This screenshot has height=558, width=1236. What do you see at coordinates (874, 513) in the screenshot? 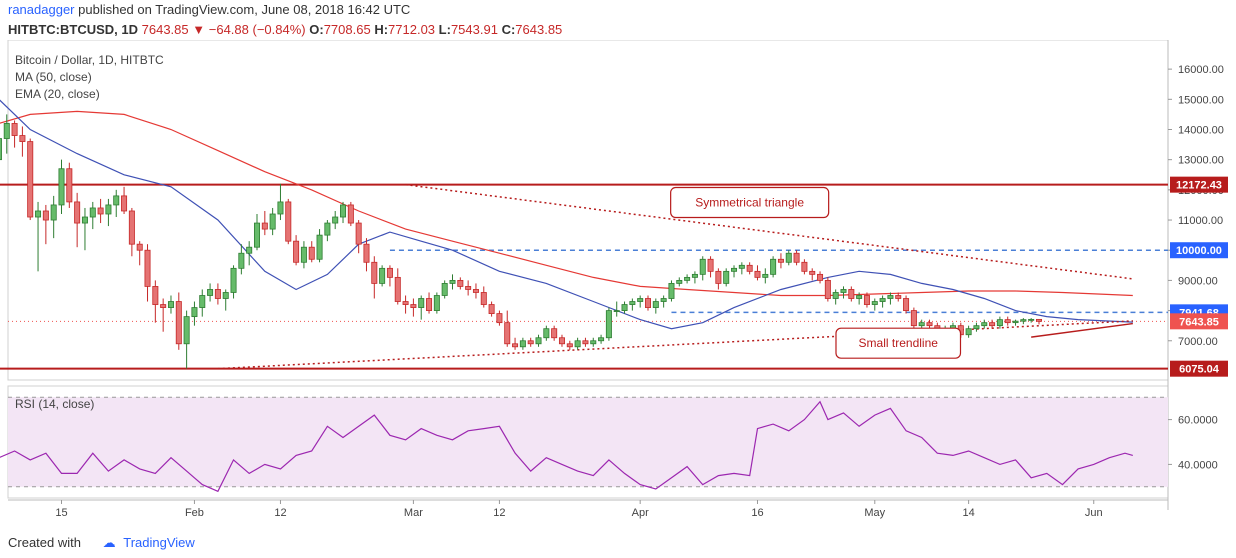
I see `time-tick-label: May` at bounding box center [874, 513].